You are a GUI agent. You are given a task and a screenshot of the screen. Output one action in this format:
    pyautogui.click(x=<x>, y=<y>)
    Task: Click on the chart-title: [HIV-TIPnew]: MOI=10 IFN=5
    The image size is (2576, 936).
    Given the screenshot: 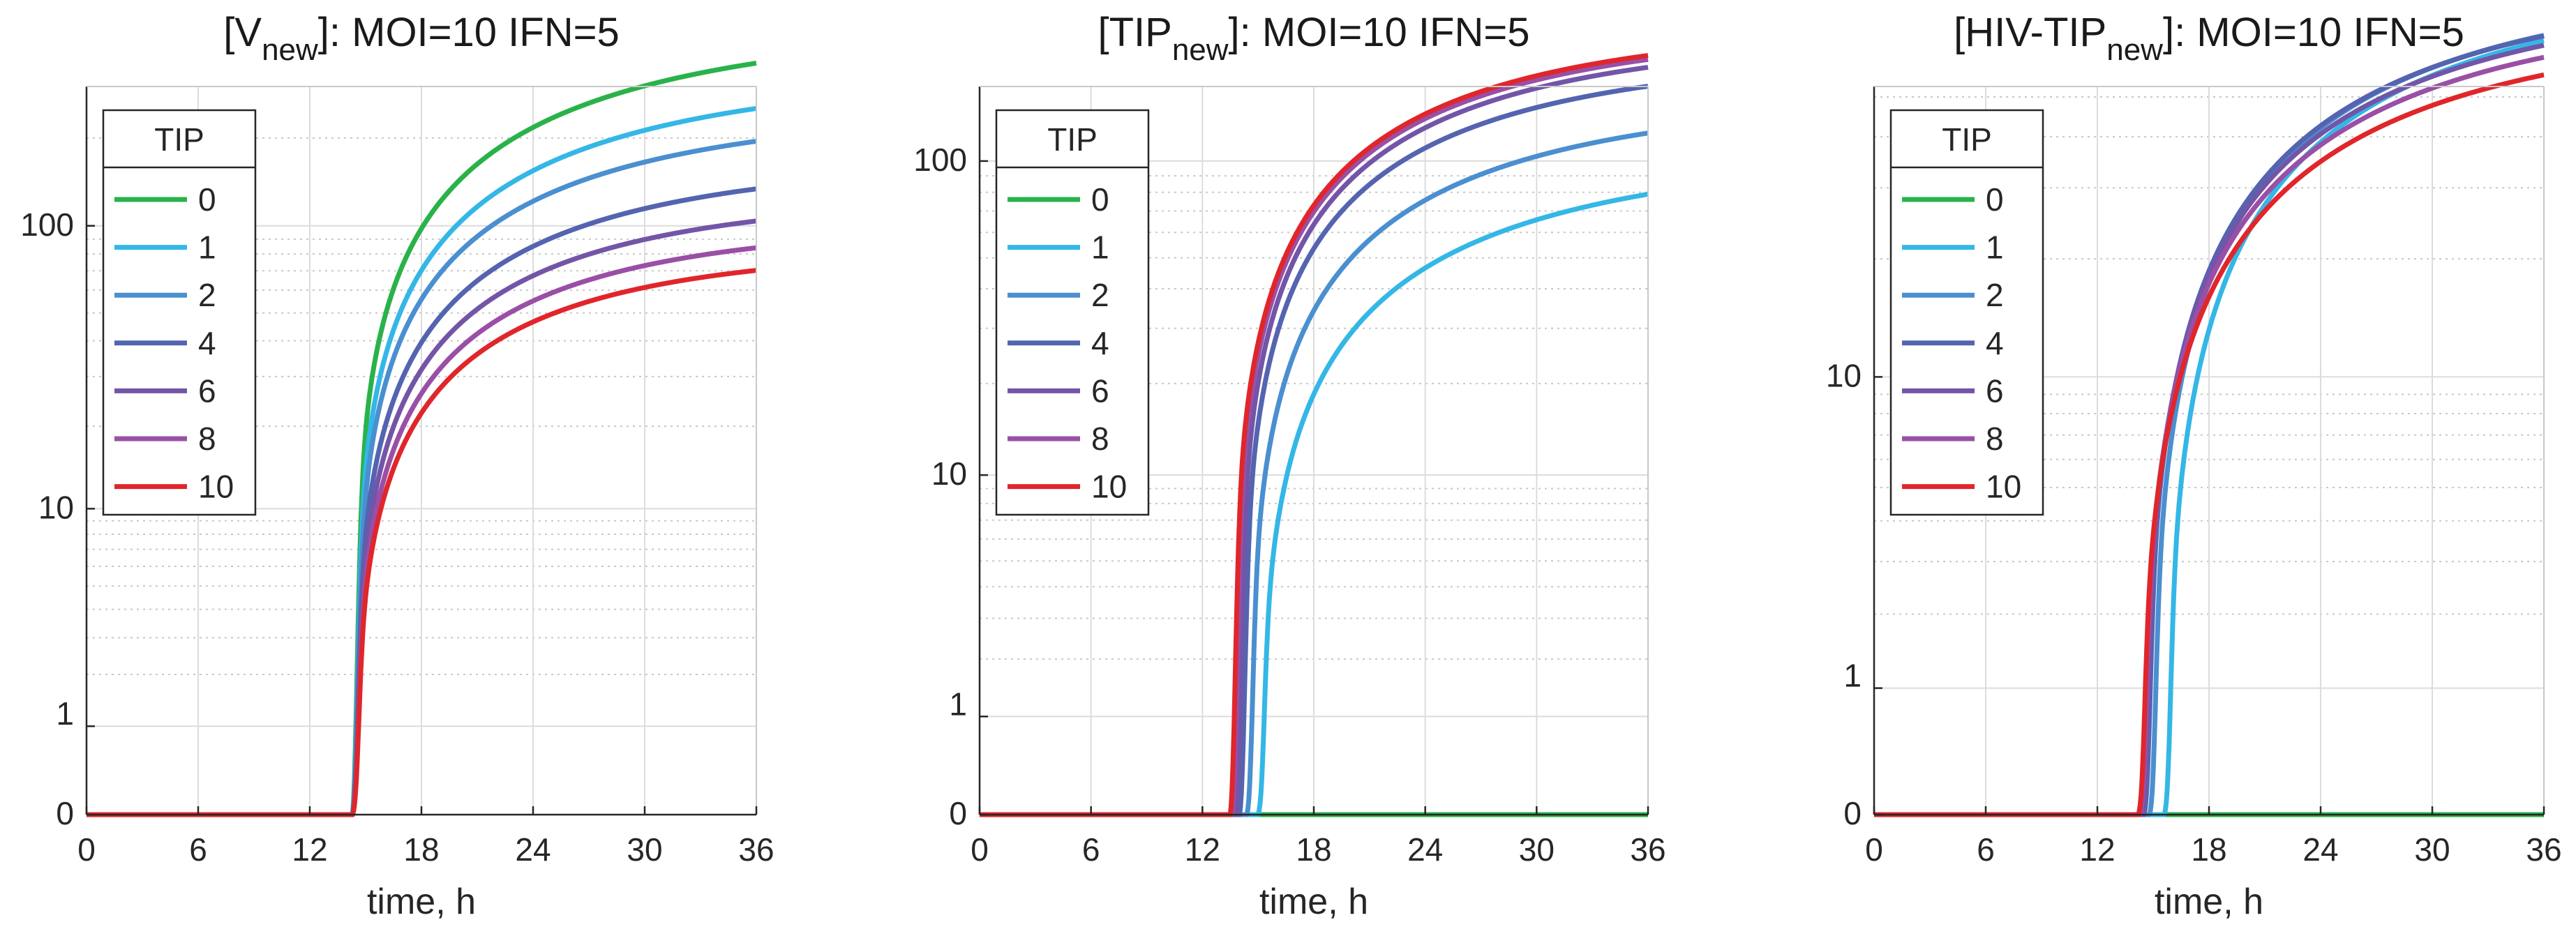 What is the action you would take?
    pyautogui.click(x=2209, y=38)
    